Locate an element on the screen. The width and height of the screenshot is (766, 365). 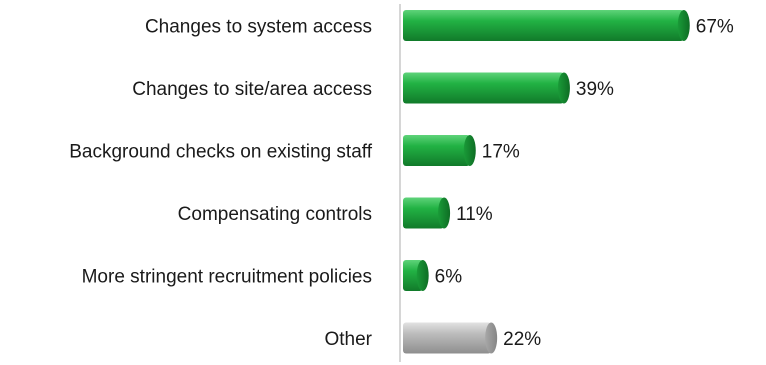
category-label-more-stringent-recruitment-policies: More stringent recruitment policies is located at coordinates (227, 277).